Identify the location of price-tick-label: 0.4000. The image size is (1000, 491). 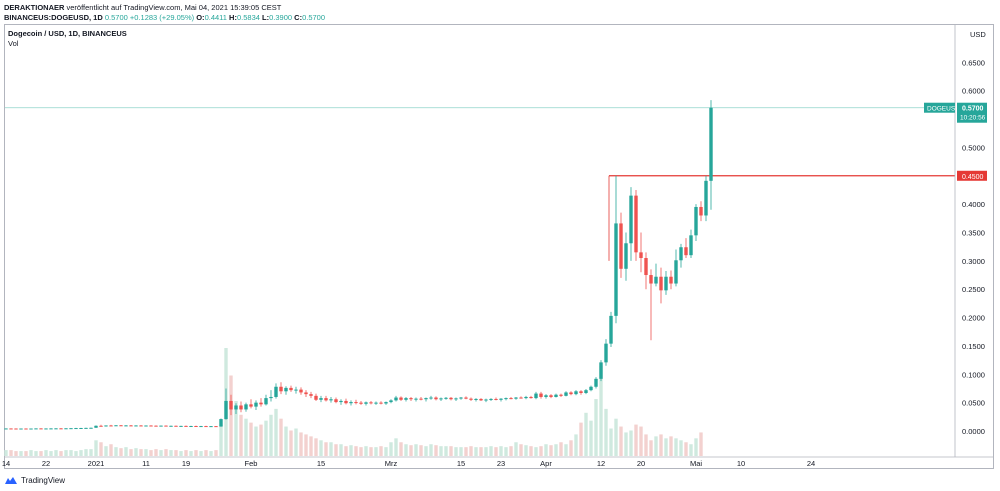
(973, 204).